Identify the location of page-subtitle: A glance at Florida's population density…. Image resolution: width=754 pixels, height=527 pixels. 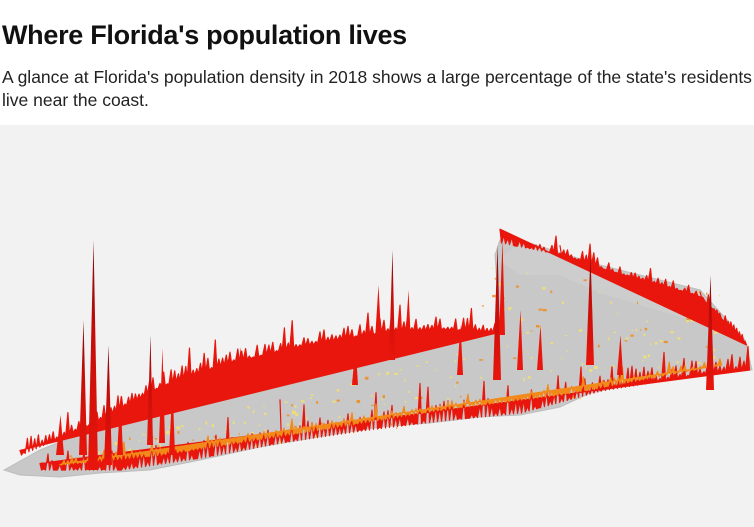
(377, 88).